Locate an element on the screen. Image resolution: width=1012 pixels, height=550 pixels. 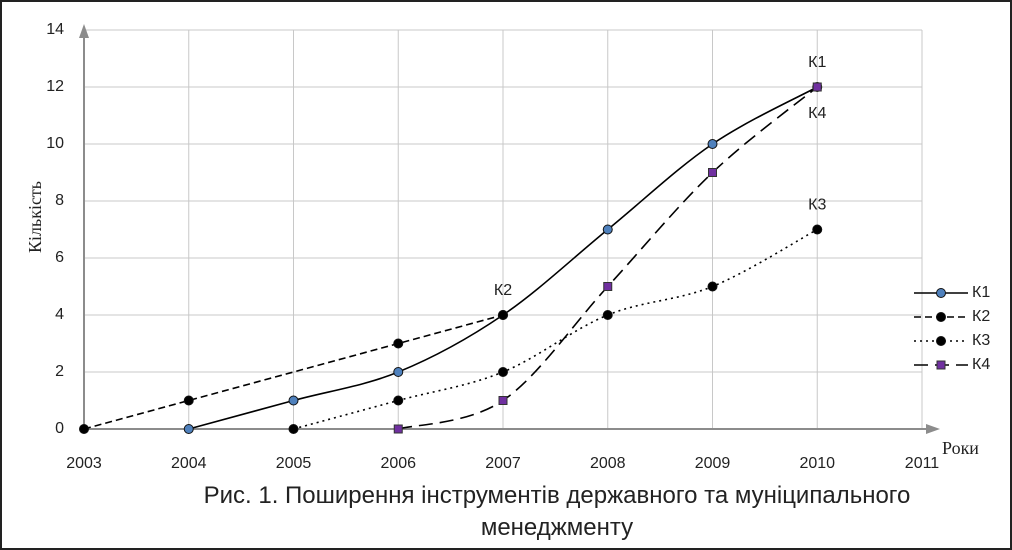
annotation: К3 is located at coordinates (817, 205).